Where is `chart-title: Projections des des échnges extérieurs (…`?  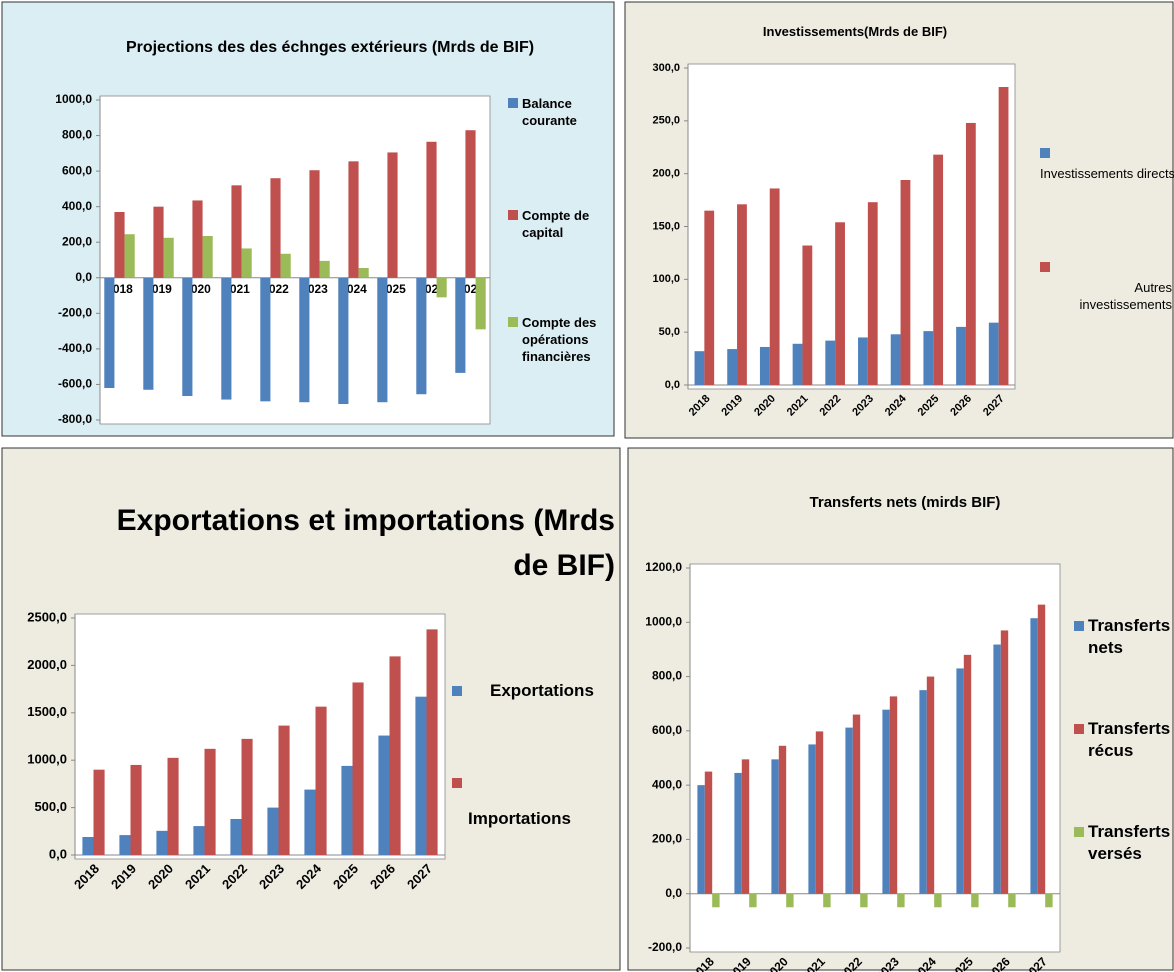
chart-title: Projections des des échnges extérieurs (… is located at coordinates (330, 47).